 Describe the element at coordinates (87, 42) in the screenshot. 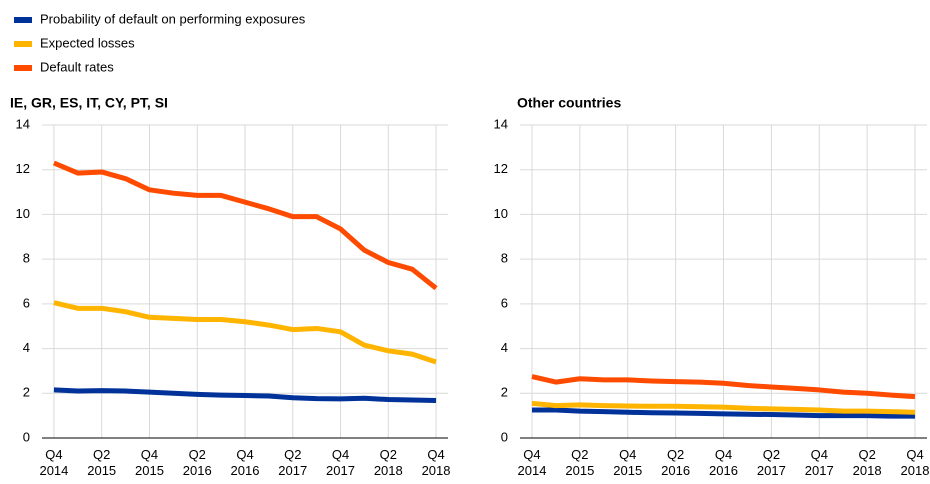

I see `legend-label: Expected losses` at that location.